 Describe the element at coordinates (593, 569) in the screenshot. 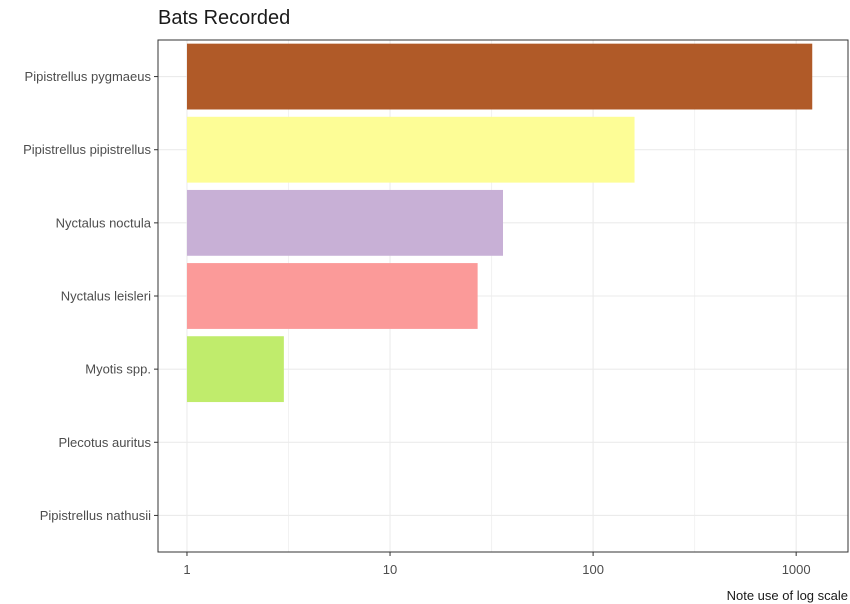

I see `x-tick-label: 100` at that location.